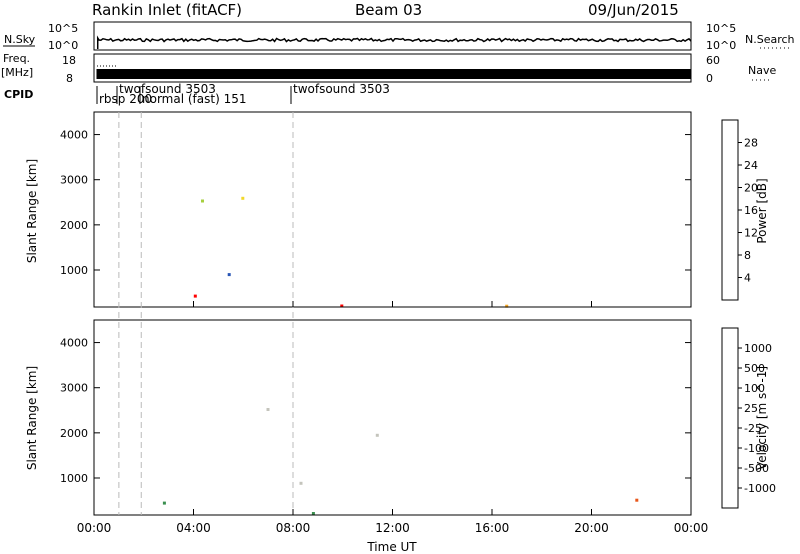  I want to click on cpid-label: CPID, so click(18, 94).